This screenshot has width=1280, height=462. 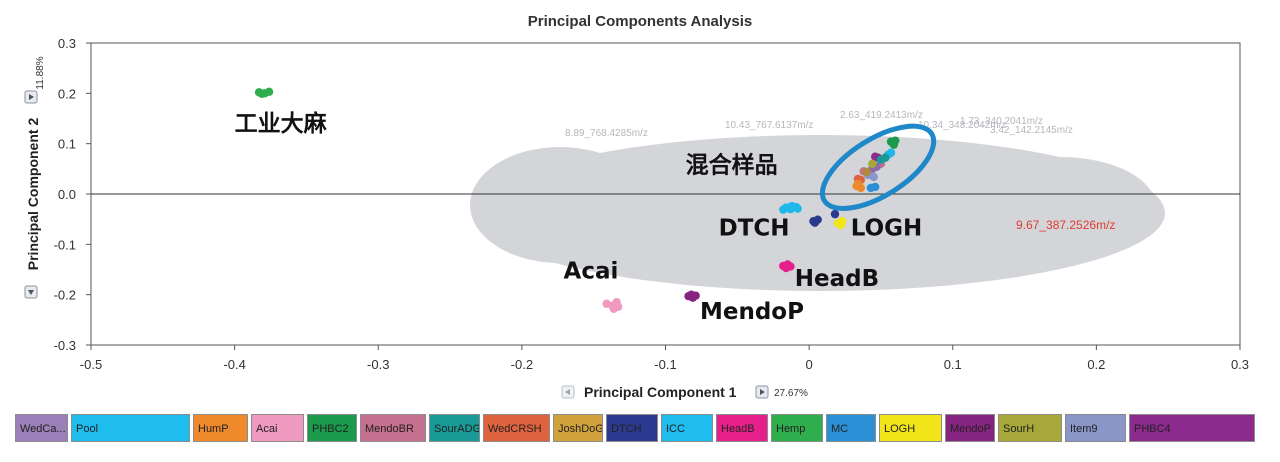 What do you see at coordinates (660, 392) in the screenshot?
I see `x-axis-title: Principal Component 1` at bounding box center [660, 392].